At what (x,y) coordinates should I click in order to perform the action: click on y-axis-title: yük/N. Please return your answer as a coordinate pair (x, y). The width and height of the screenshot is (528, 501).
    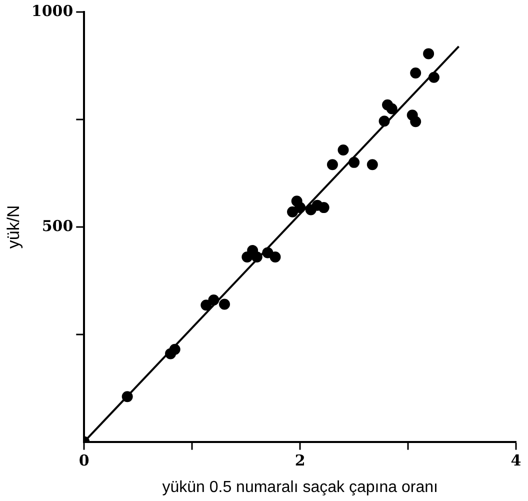
    Looking at the image, I should click on (13, 227).